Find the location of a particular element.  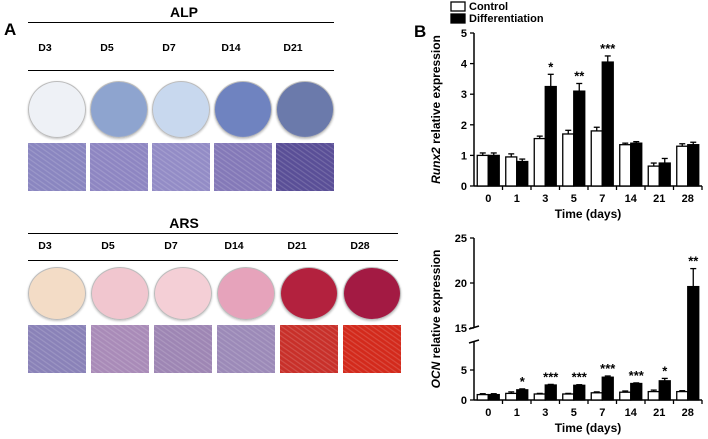

panel-a-letter: A is located at coordinates (10, 29).